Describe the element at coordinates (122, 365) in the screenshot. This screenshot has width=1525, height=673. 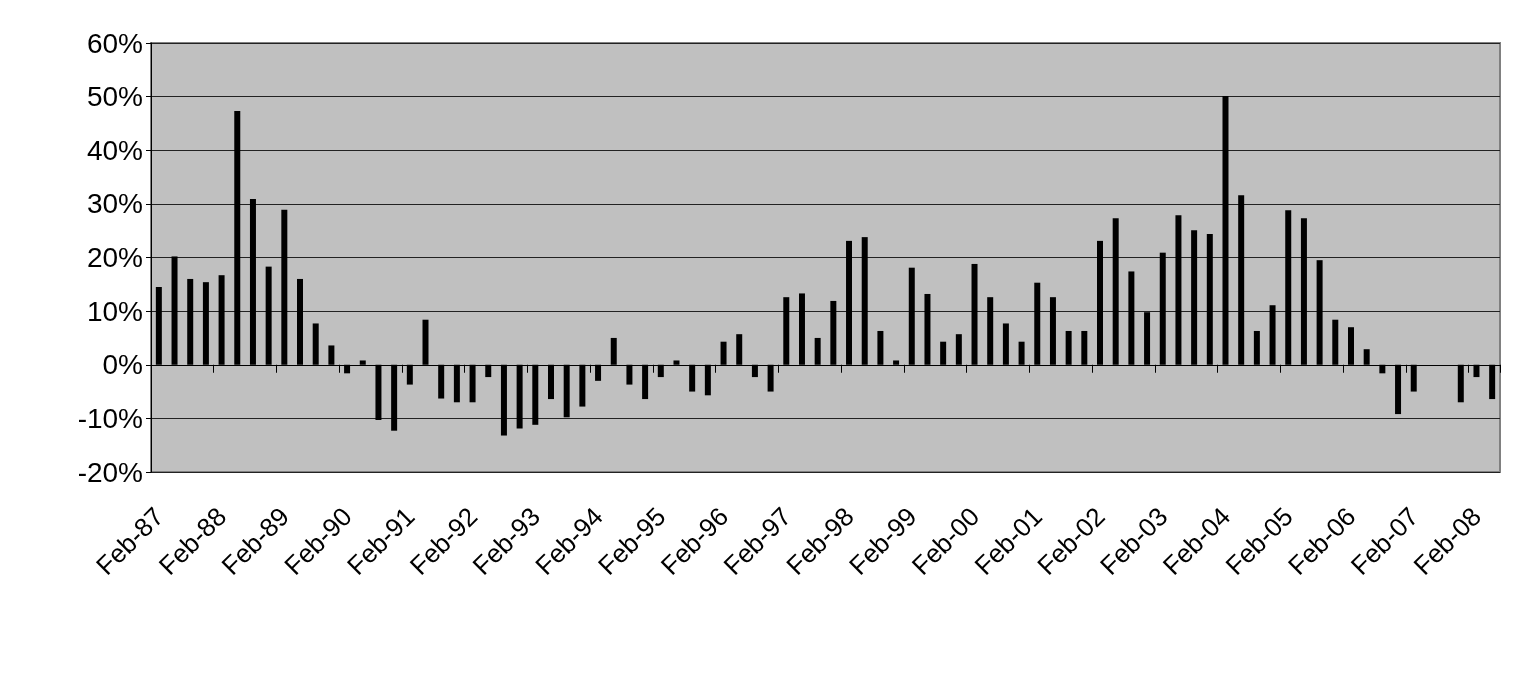
I see `y-tick-label: 0%` at that location.